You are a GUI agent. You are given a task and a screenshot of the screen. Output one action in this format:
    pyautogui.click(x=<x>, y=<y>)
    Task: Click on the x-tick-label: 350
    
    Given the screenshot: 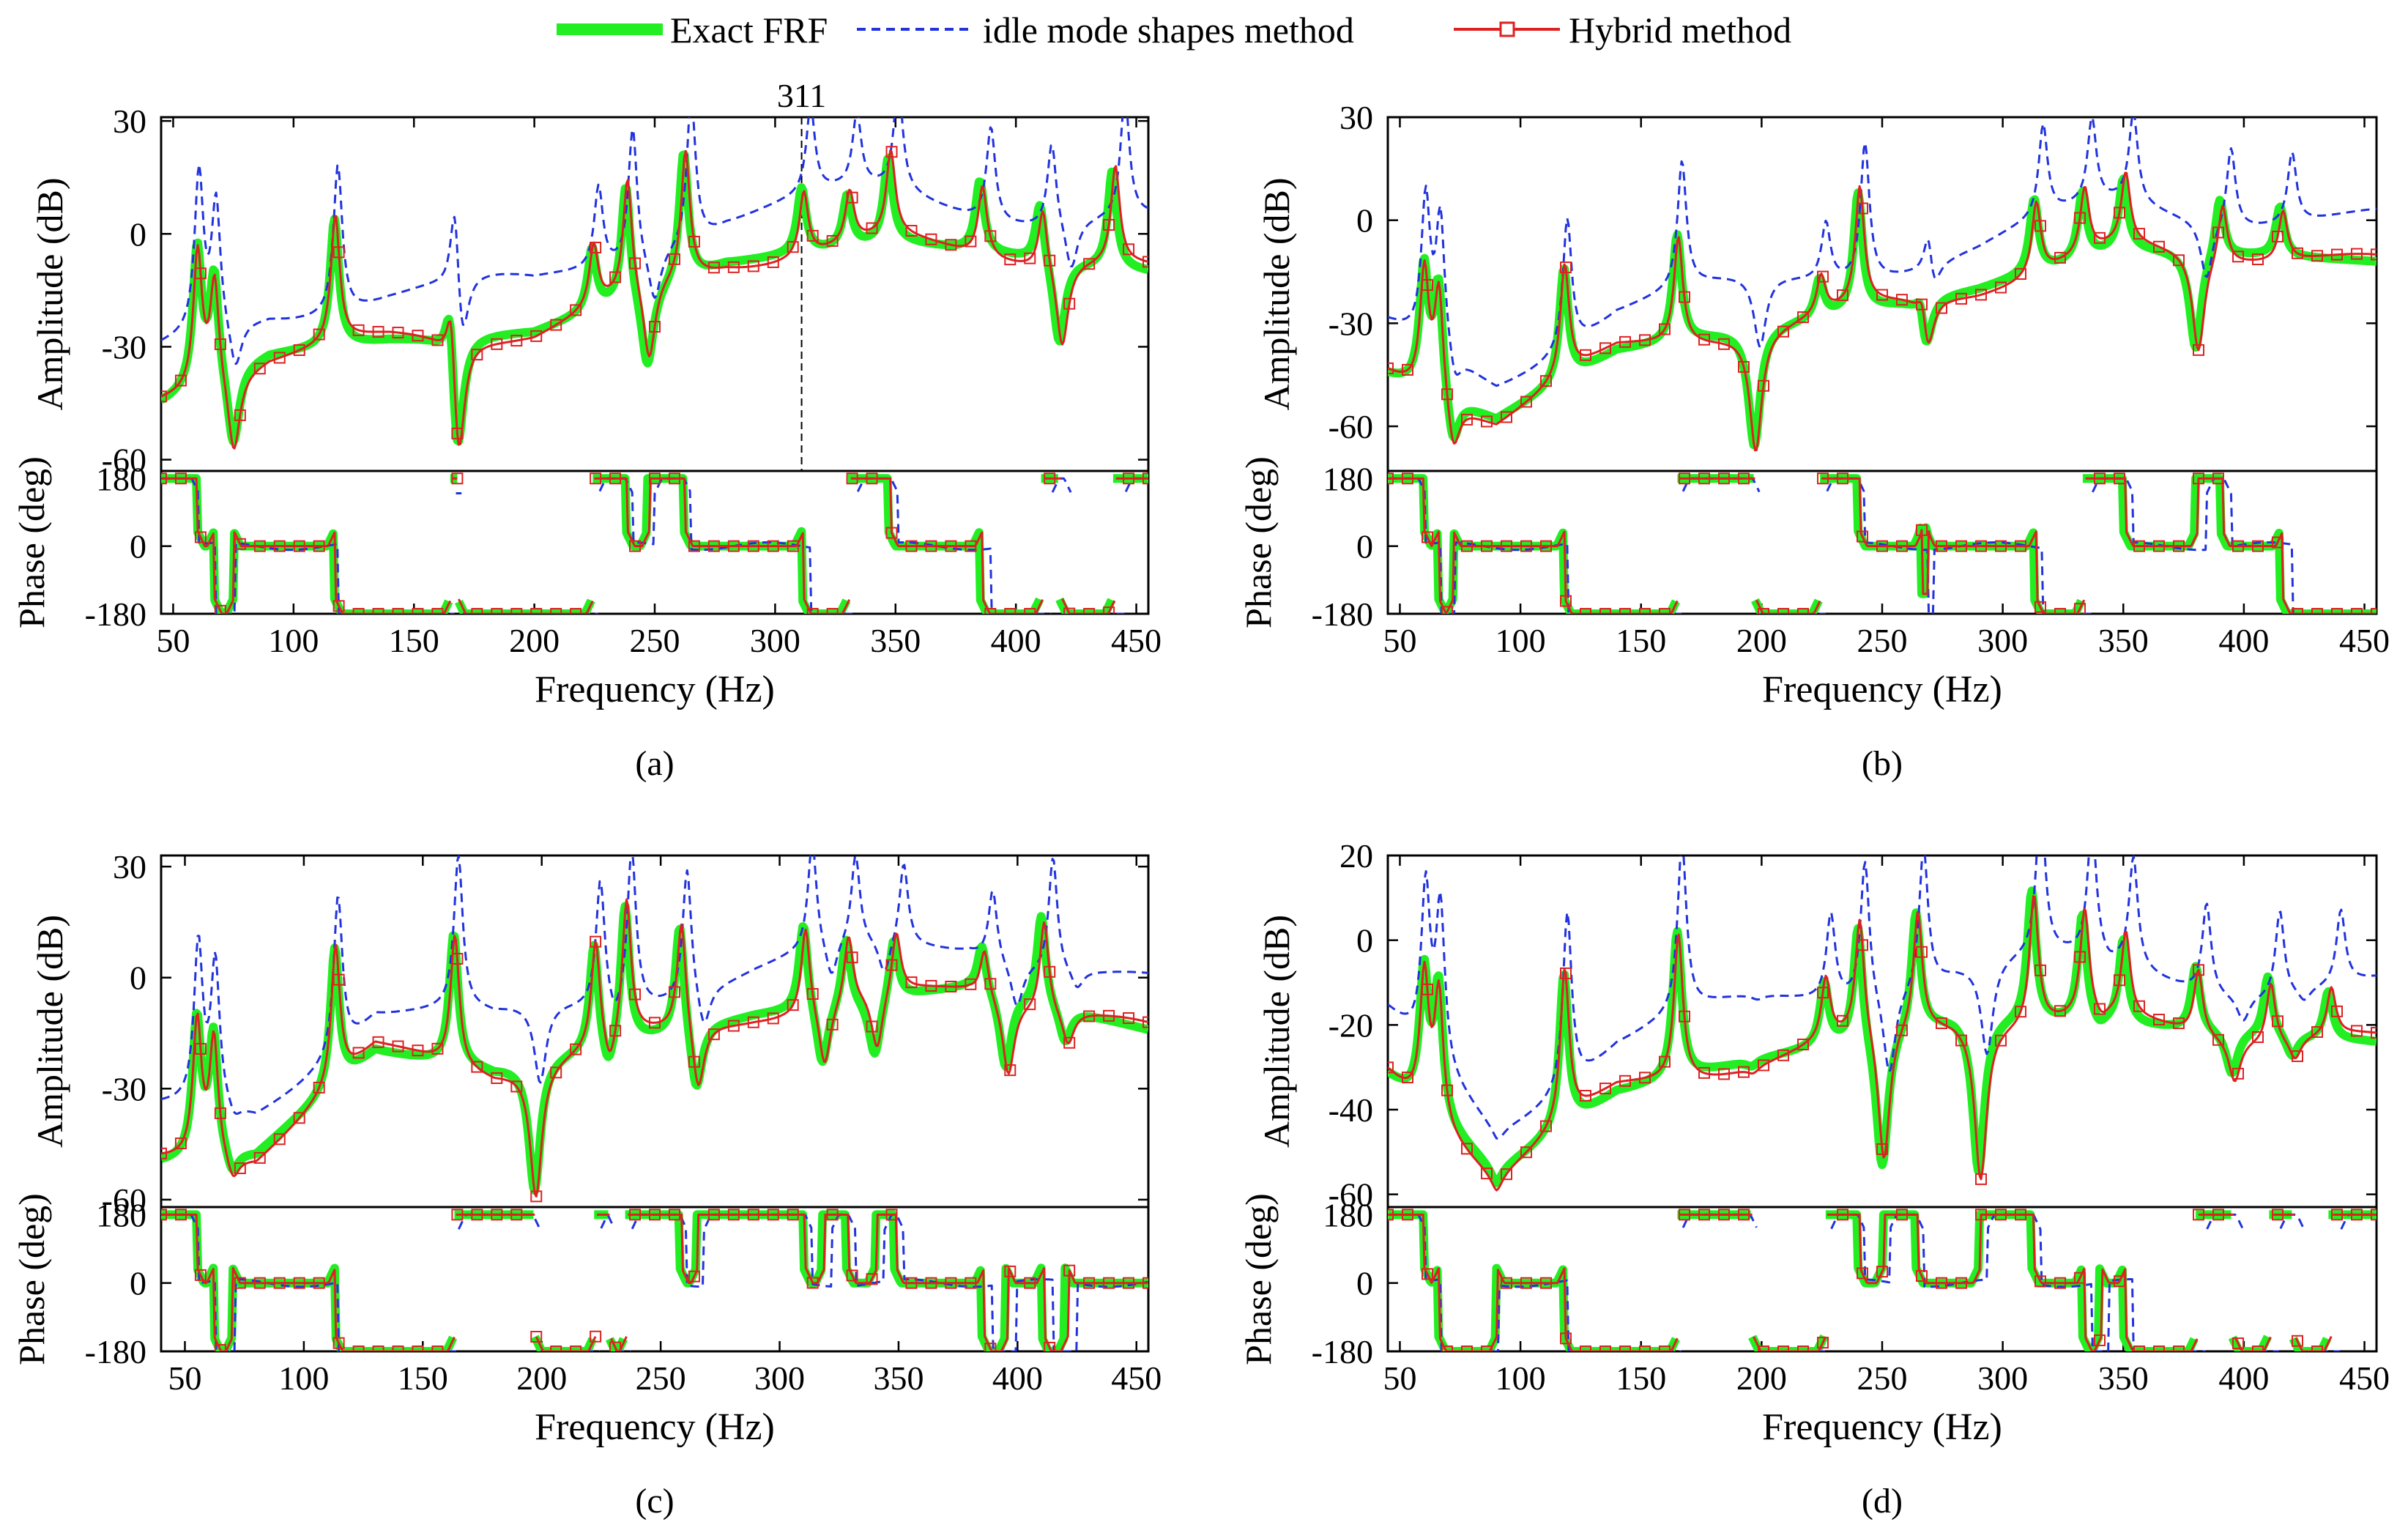 What is the action you would take?
    pyautogui.click(x=2123, y=640)
    